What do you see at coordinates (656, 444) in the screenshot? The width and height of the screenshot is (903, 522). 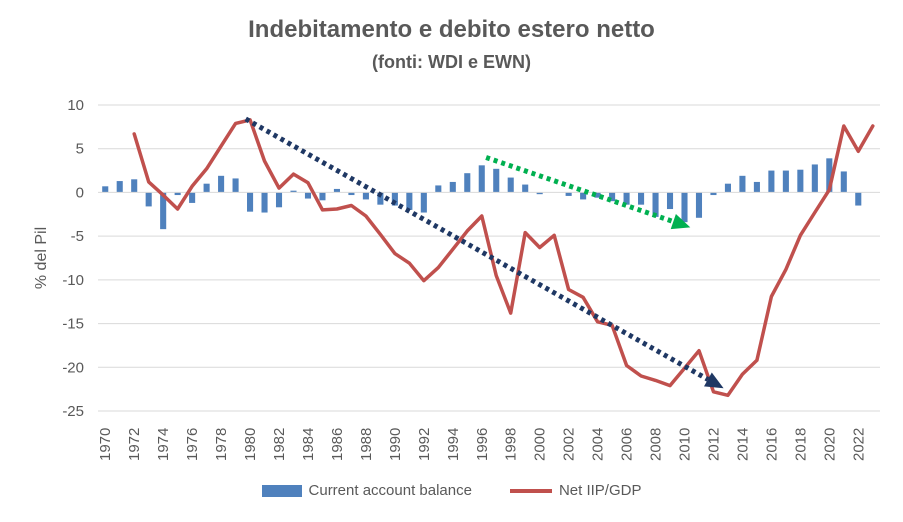 I see `x-tick-label: 2008` at bounding box center [656, 444].